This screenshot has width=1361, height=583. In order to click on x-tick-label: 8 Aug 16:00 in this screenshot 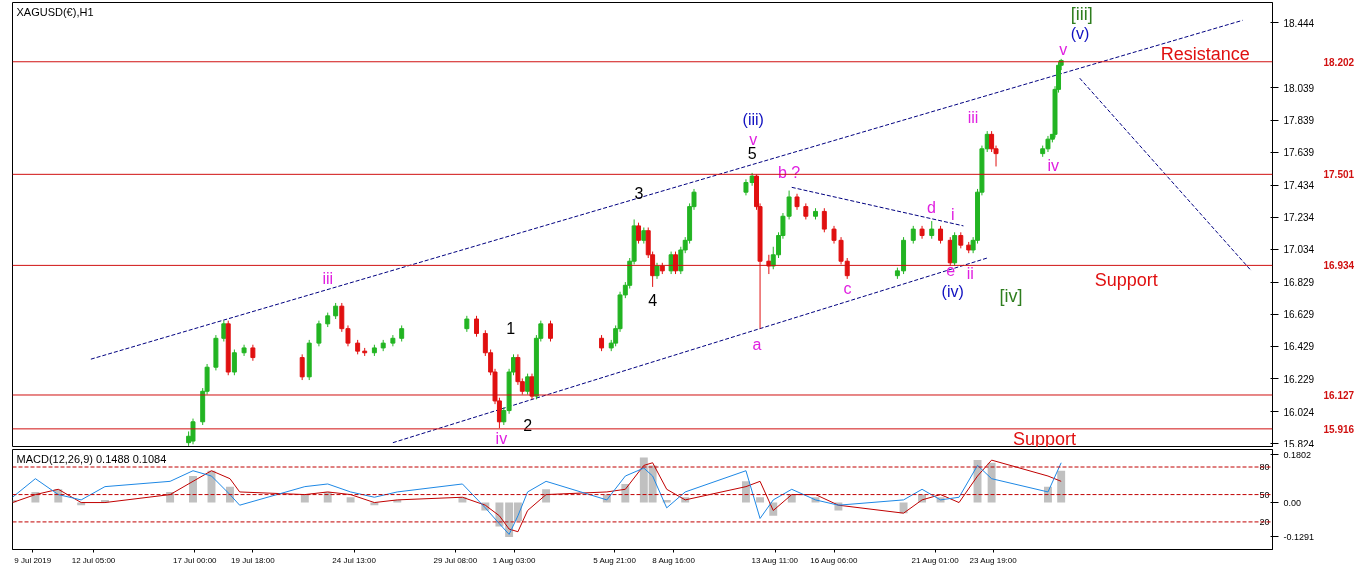, I will do `click(674, 560)`.